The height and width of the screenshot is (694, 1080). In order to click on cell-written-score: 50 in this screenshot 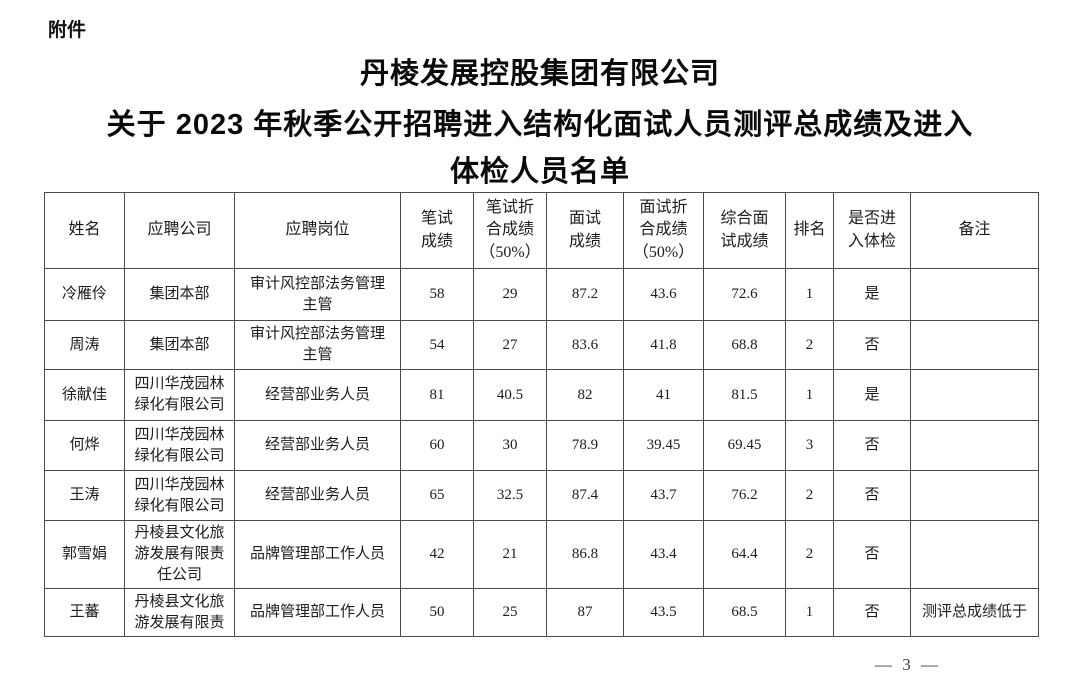, I will do `click(437, 612)`.